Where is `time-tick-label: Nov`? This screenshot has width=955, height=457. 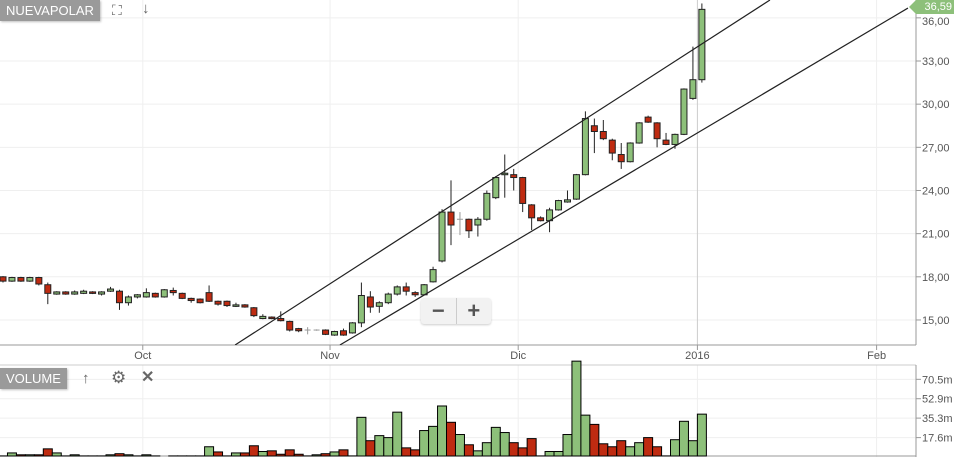
time-tick-label: Nov is located at coordinates (330, 356).